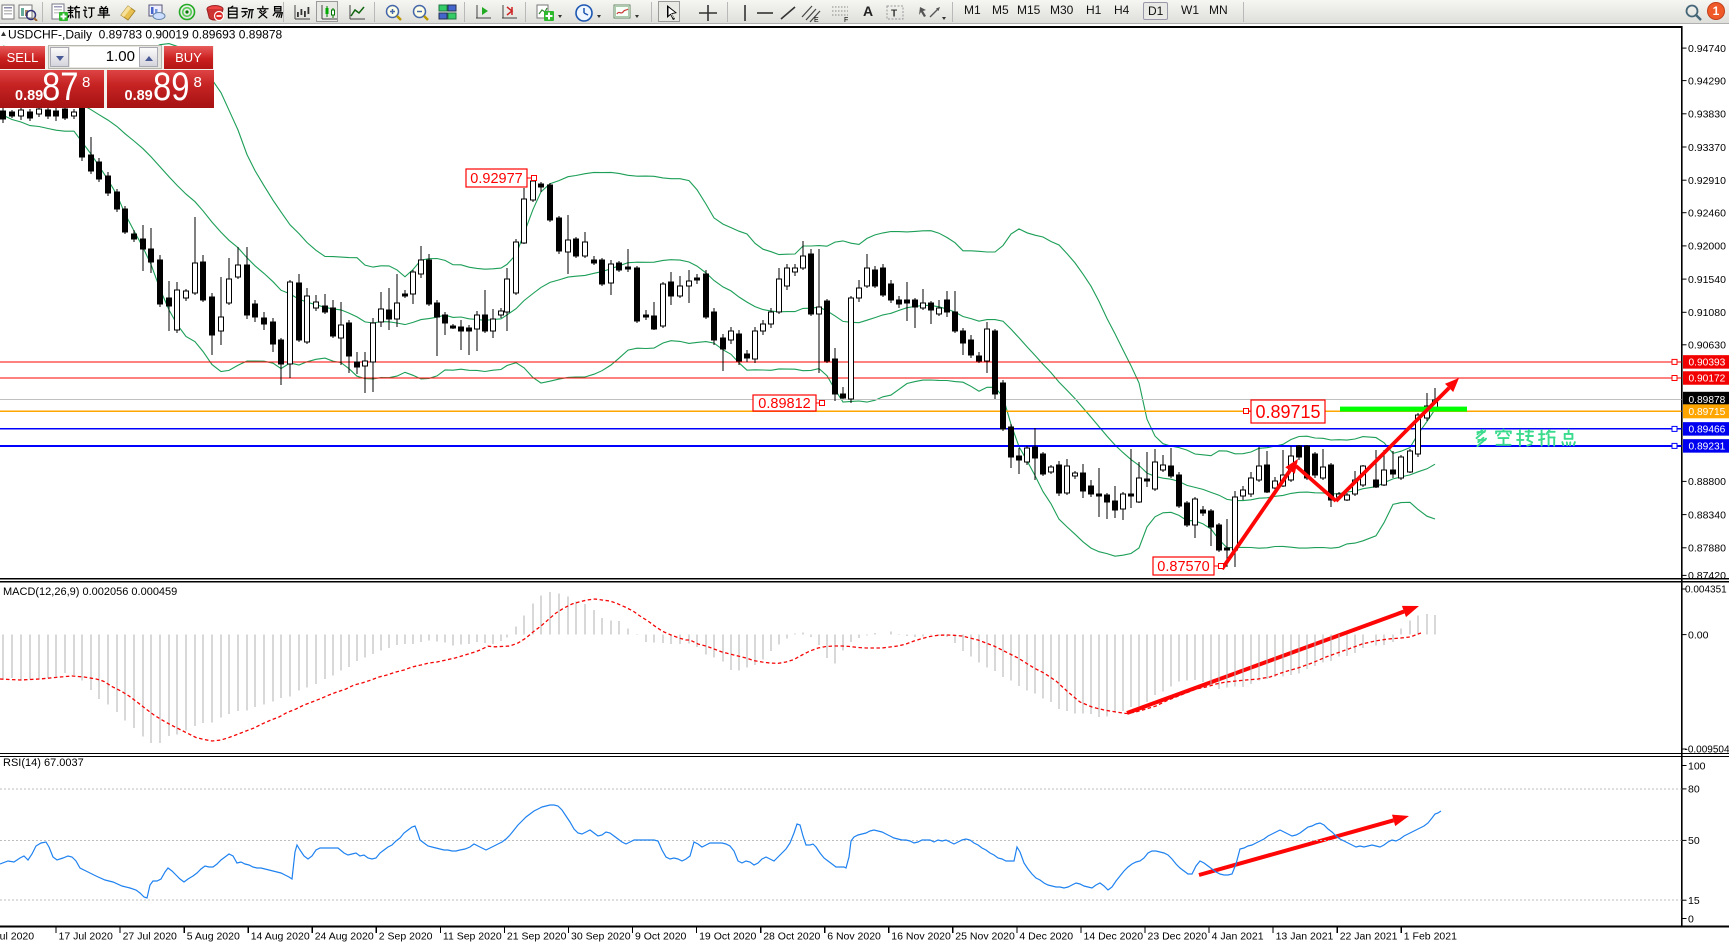  Describe the element at coordinates (537, 937) in the screenshot. I see `svg-text: 21 Sep 2020` at that location.